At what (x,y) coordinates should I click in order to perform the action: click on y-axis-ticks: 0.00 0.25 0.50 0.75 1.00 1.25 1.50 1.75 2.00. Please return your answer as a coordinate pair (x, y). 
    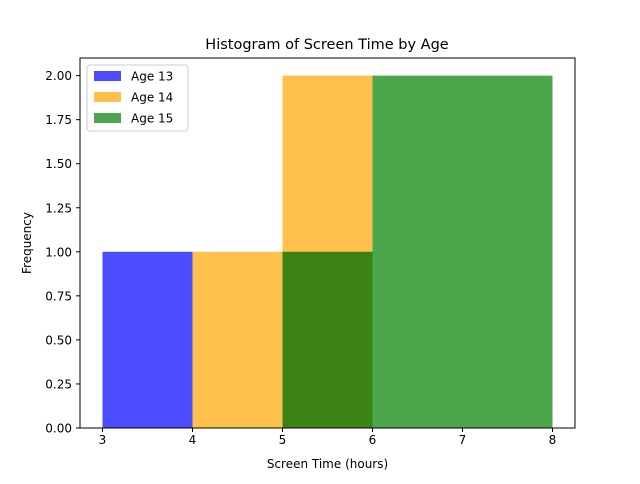
    Looking at the image, I should click on (62, 252).